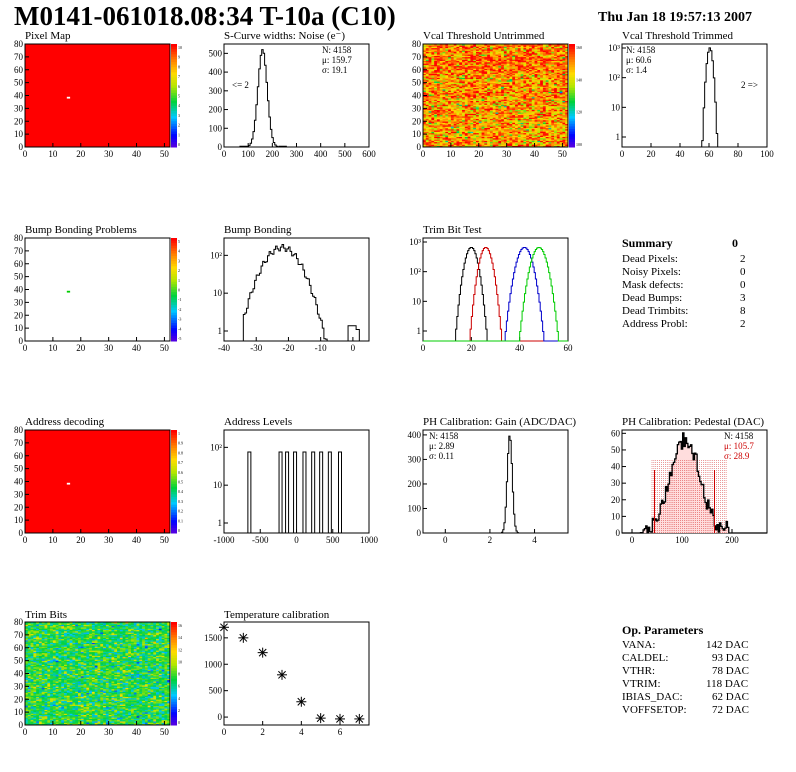 Image resolution: width=796 pixels, height=772 pixels. What do you see at coordinates (19, 315) in the screenshot?
I see `bump-problems-ytick-label: 20` at bounding box center [19, 315].